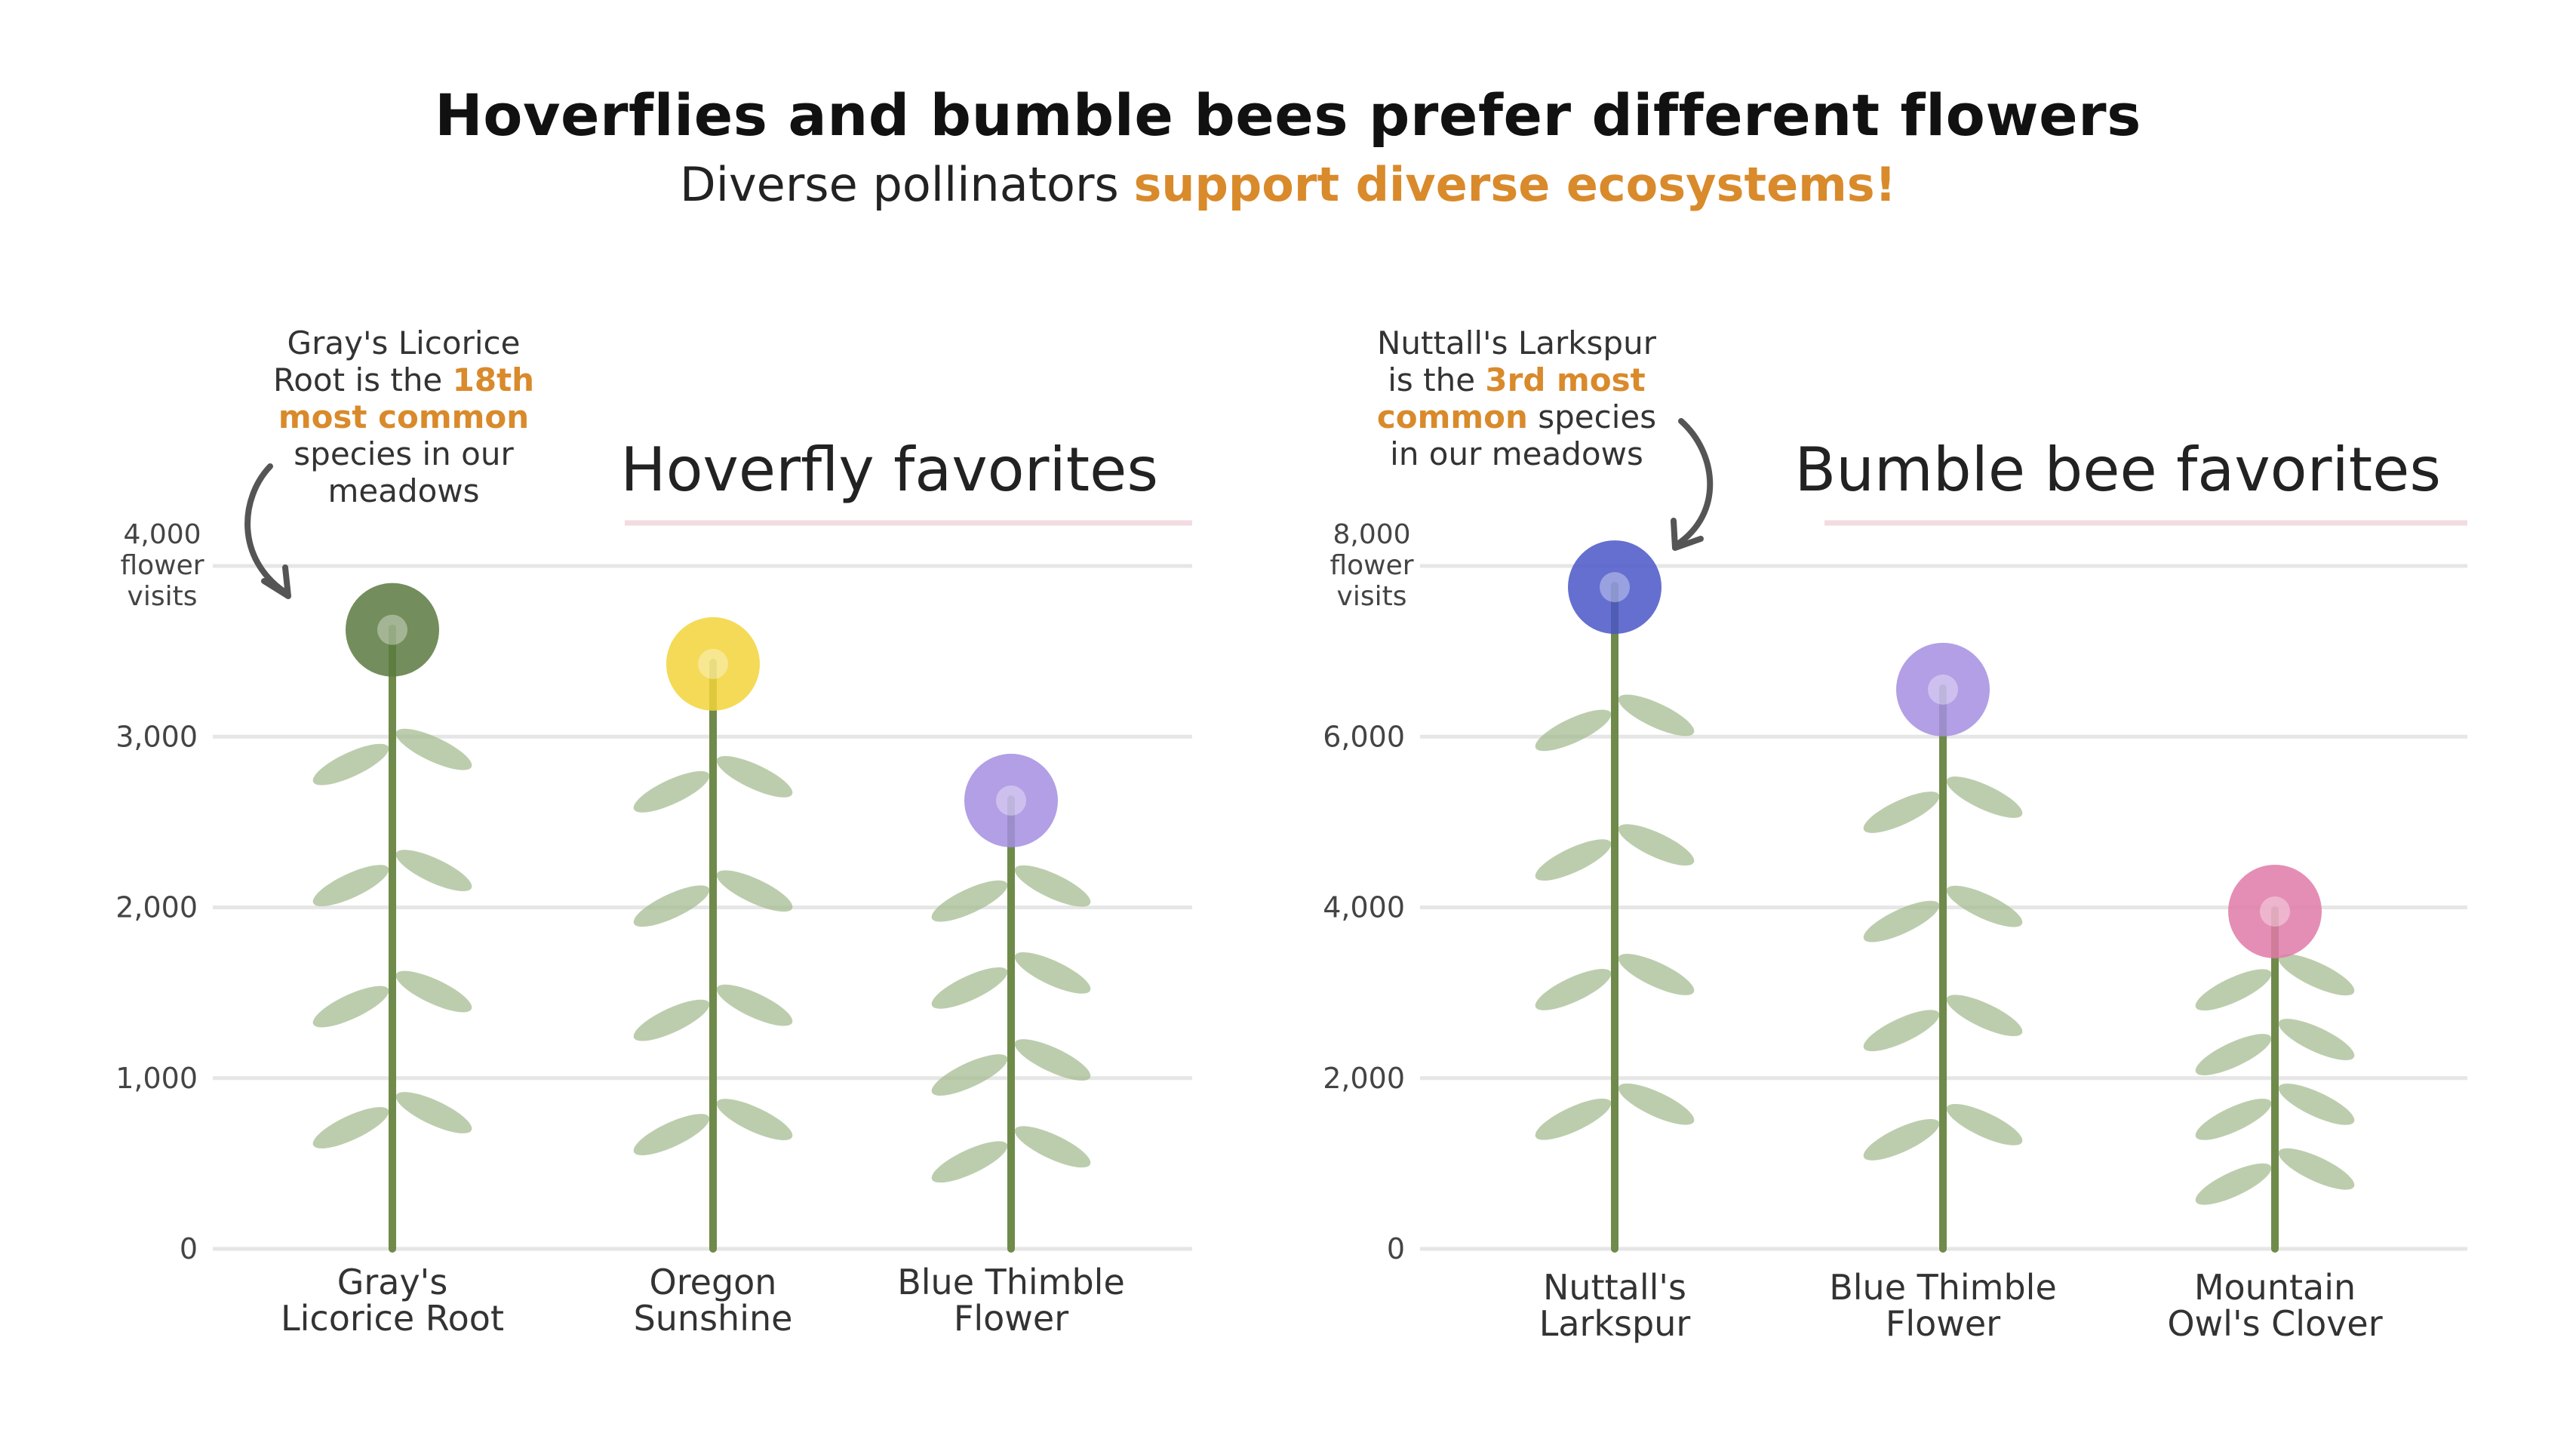 The height and width of the screenshot is (1436, 2576). I want to click on hoverfly-annotation-rank: 18th, so click(493, 379).